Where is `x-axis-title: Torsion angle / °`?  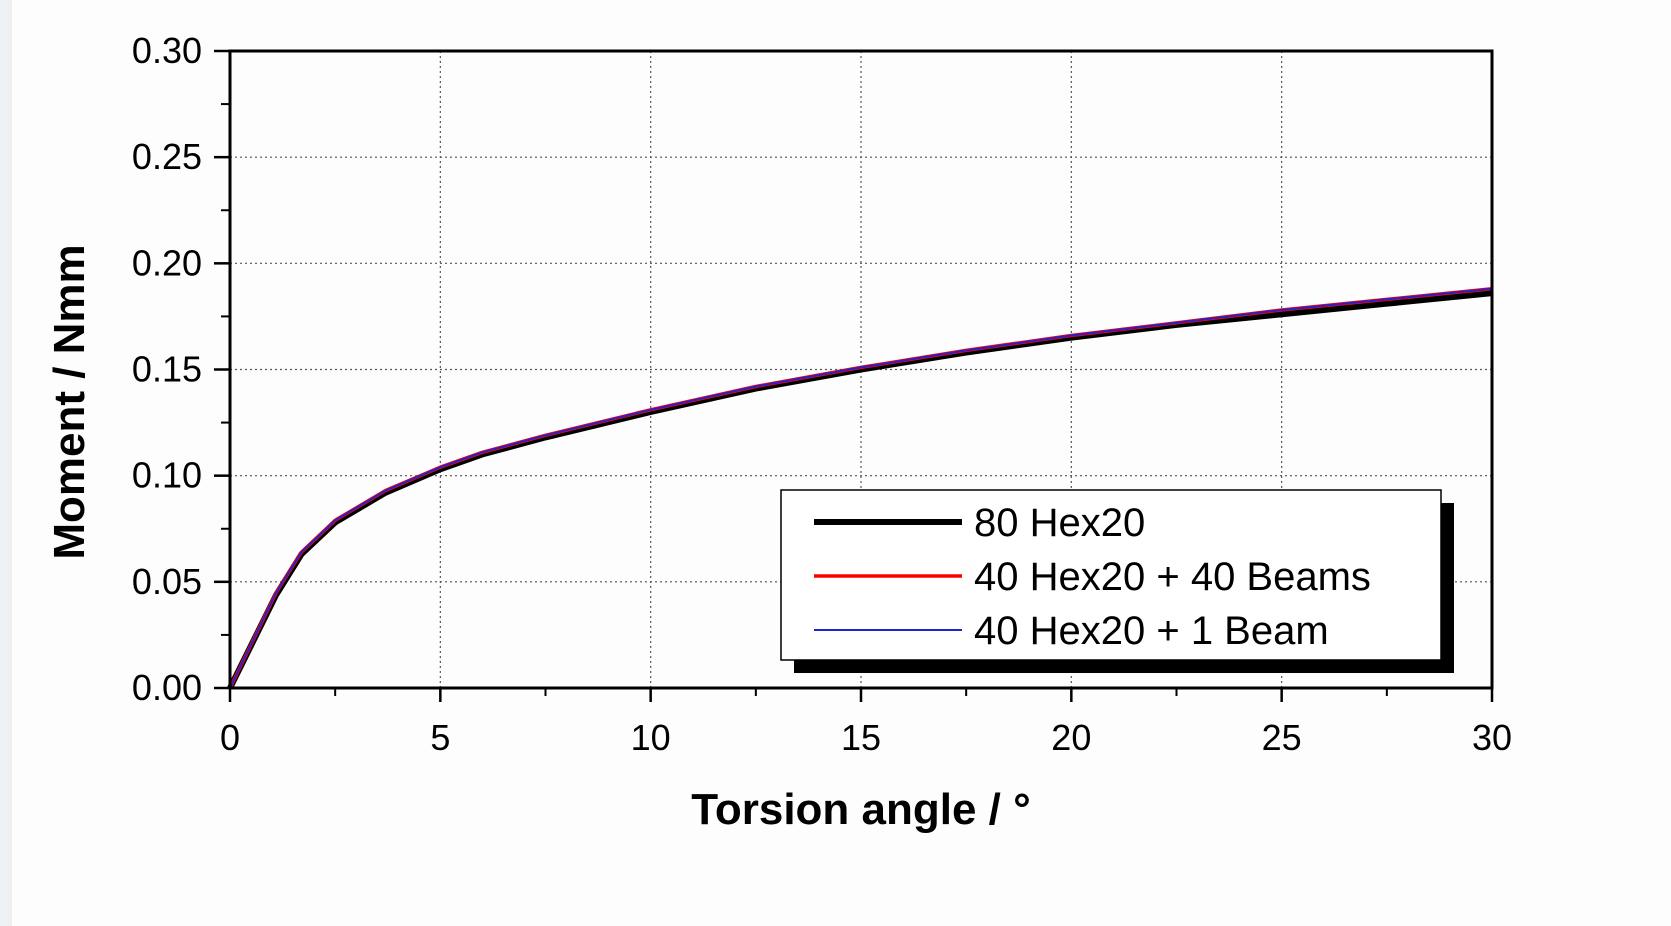 x-axis-title: Torsion angle / ° is located at coordinates (860, 809).